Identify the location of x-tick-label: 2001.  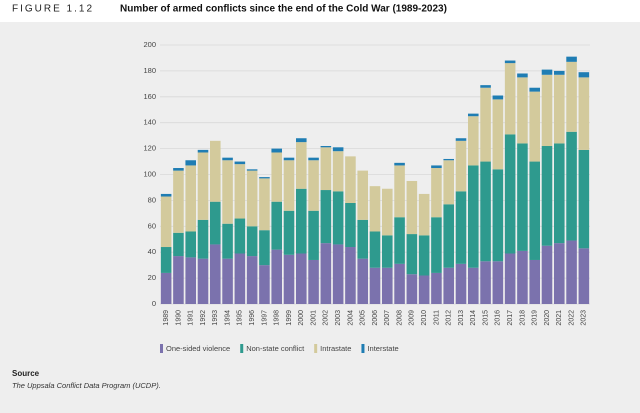
(313, 318).